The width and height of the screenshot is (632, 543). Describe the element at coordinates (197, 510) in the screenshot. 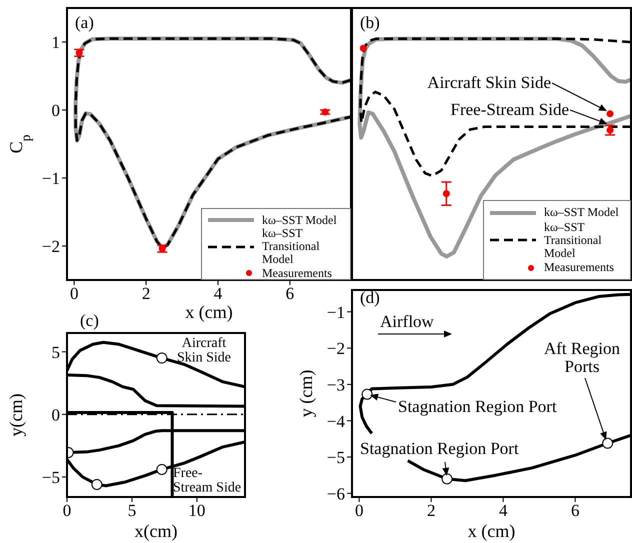

I see `x-tick-label: 10` at that location.